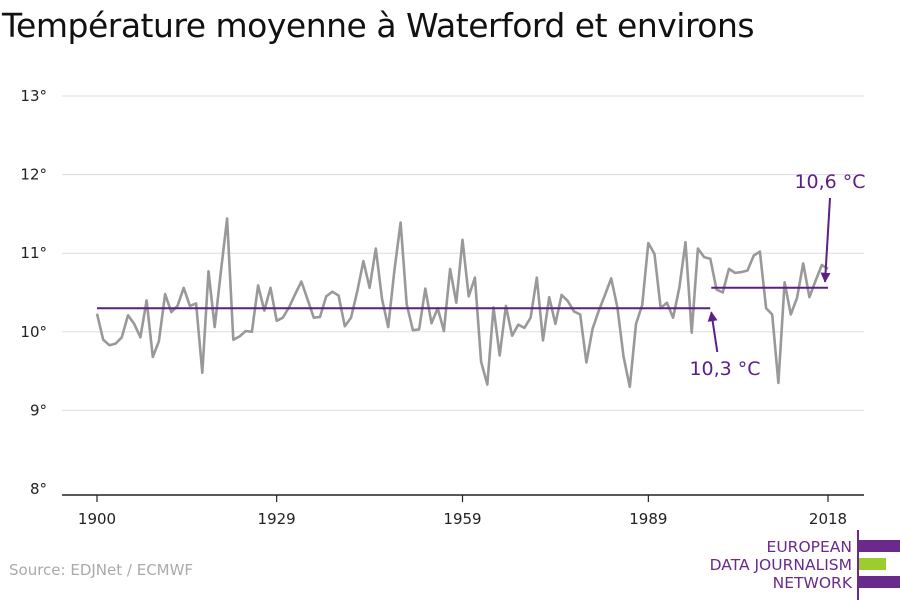  What do you see at coordinates (33, 96) in the screenshot?
I see `y-tick-label: 13°` at bounding box center [33, 96].